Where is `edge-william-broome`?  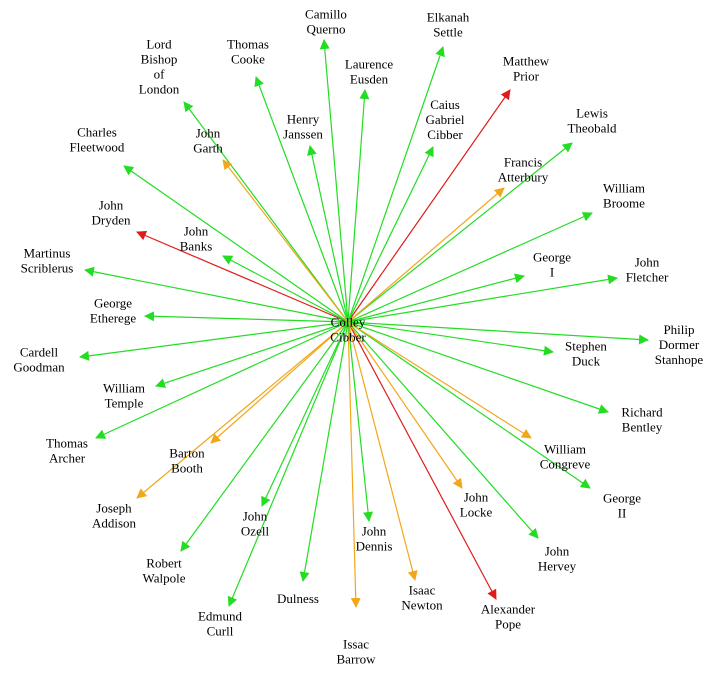 edge-william-broome is located at coordinates (470, 267).